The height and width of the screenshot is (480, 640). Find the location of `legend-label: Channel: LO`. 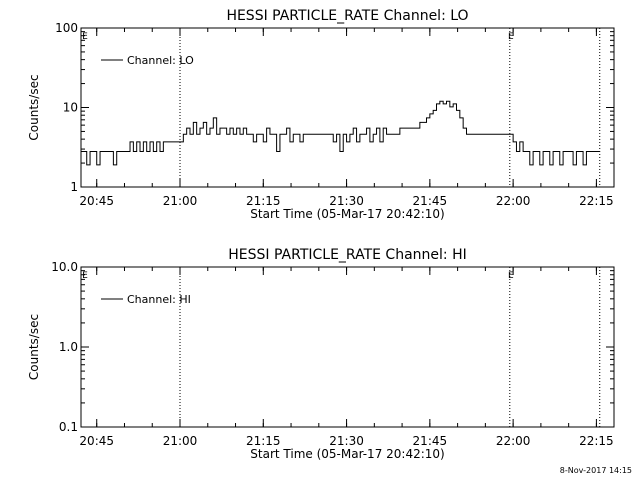

legend-label: Channel: LO is located at coordinates (160, 60).